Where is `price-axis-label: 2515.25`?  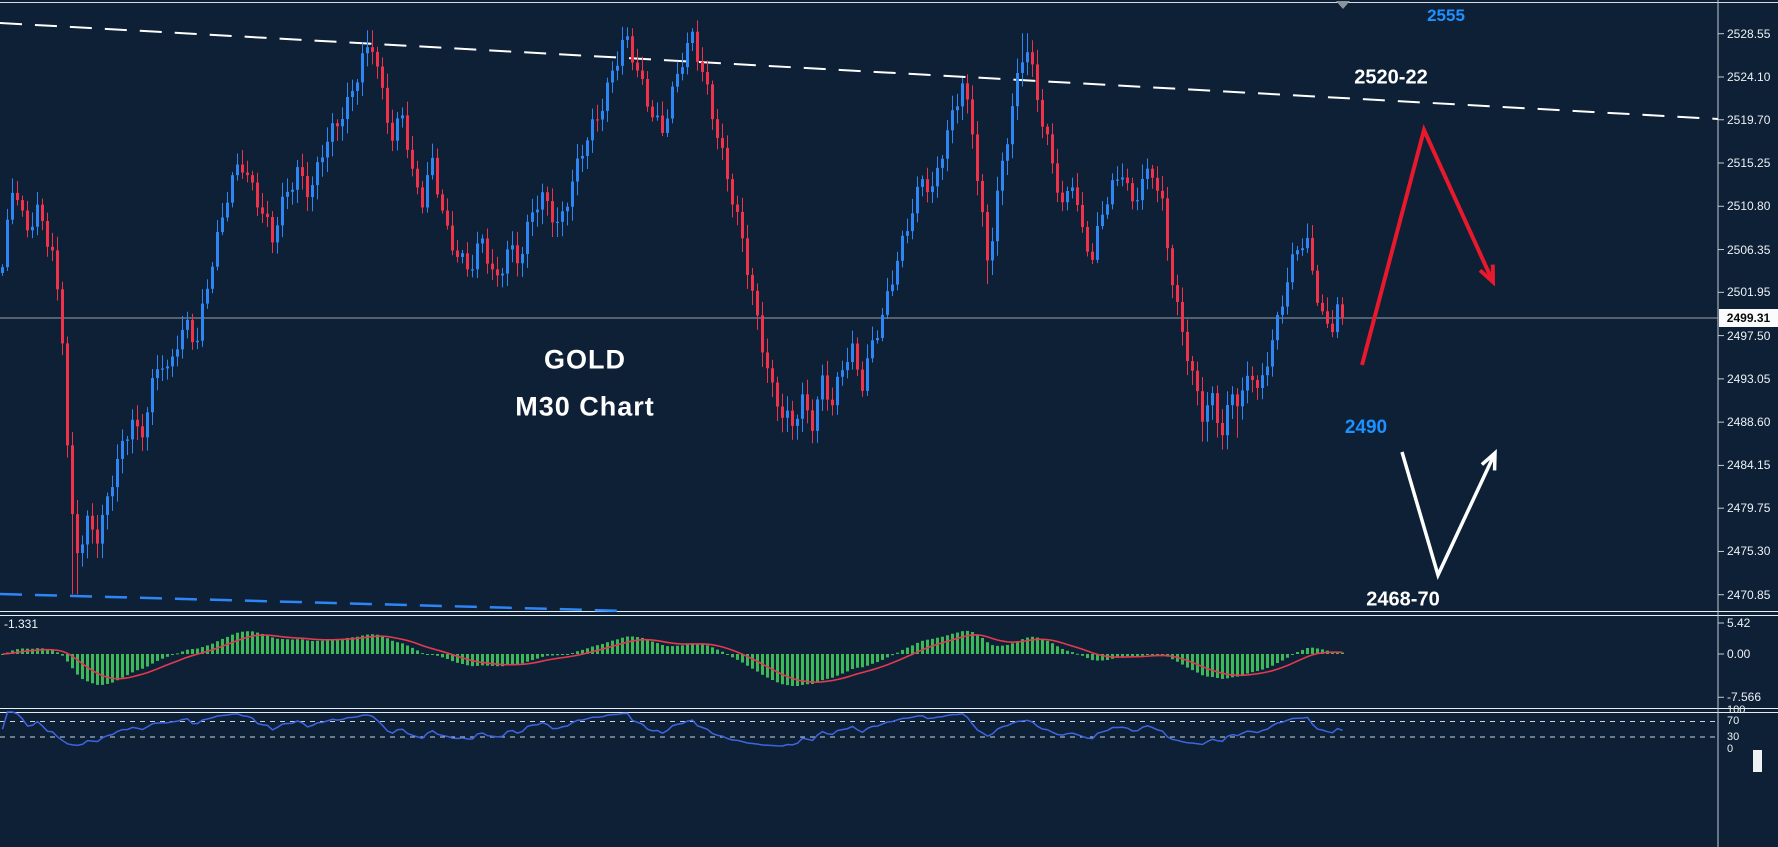 price-axis-label: 2515.25 is located at coordinates (1749, 163).